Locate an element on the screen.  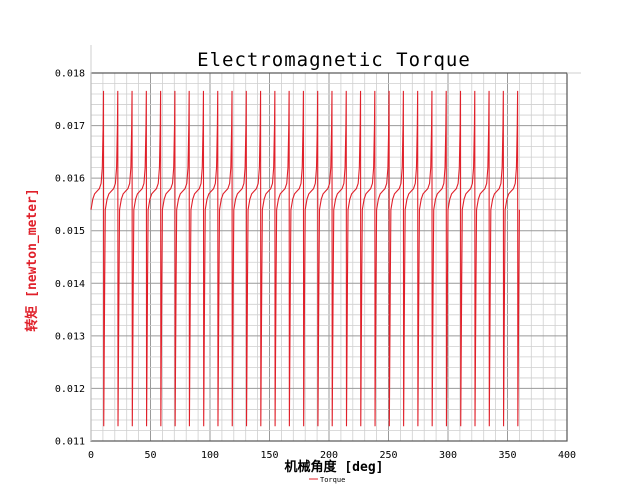
y-tick-label: 0.015 is located at coordinates (70, 231).